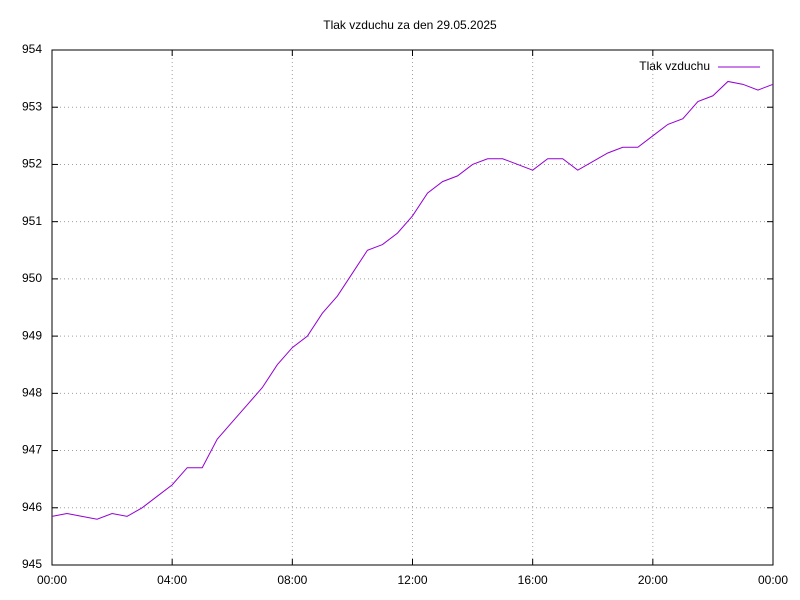 Image resolution: width=800 pixels, height=600 pixels. Describe the element at coordinates (32, 450) in the screenshot. I see `y-tick-label: 947` at that location.